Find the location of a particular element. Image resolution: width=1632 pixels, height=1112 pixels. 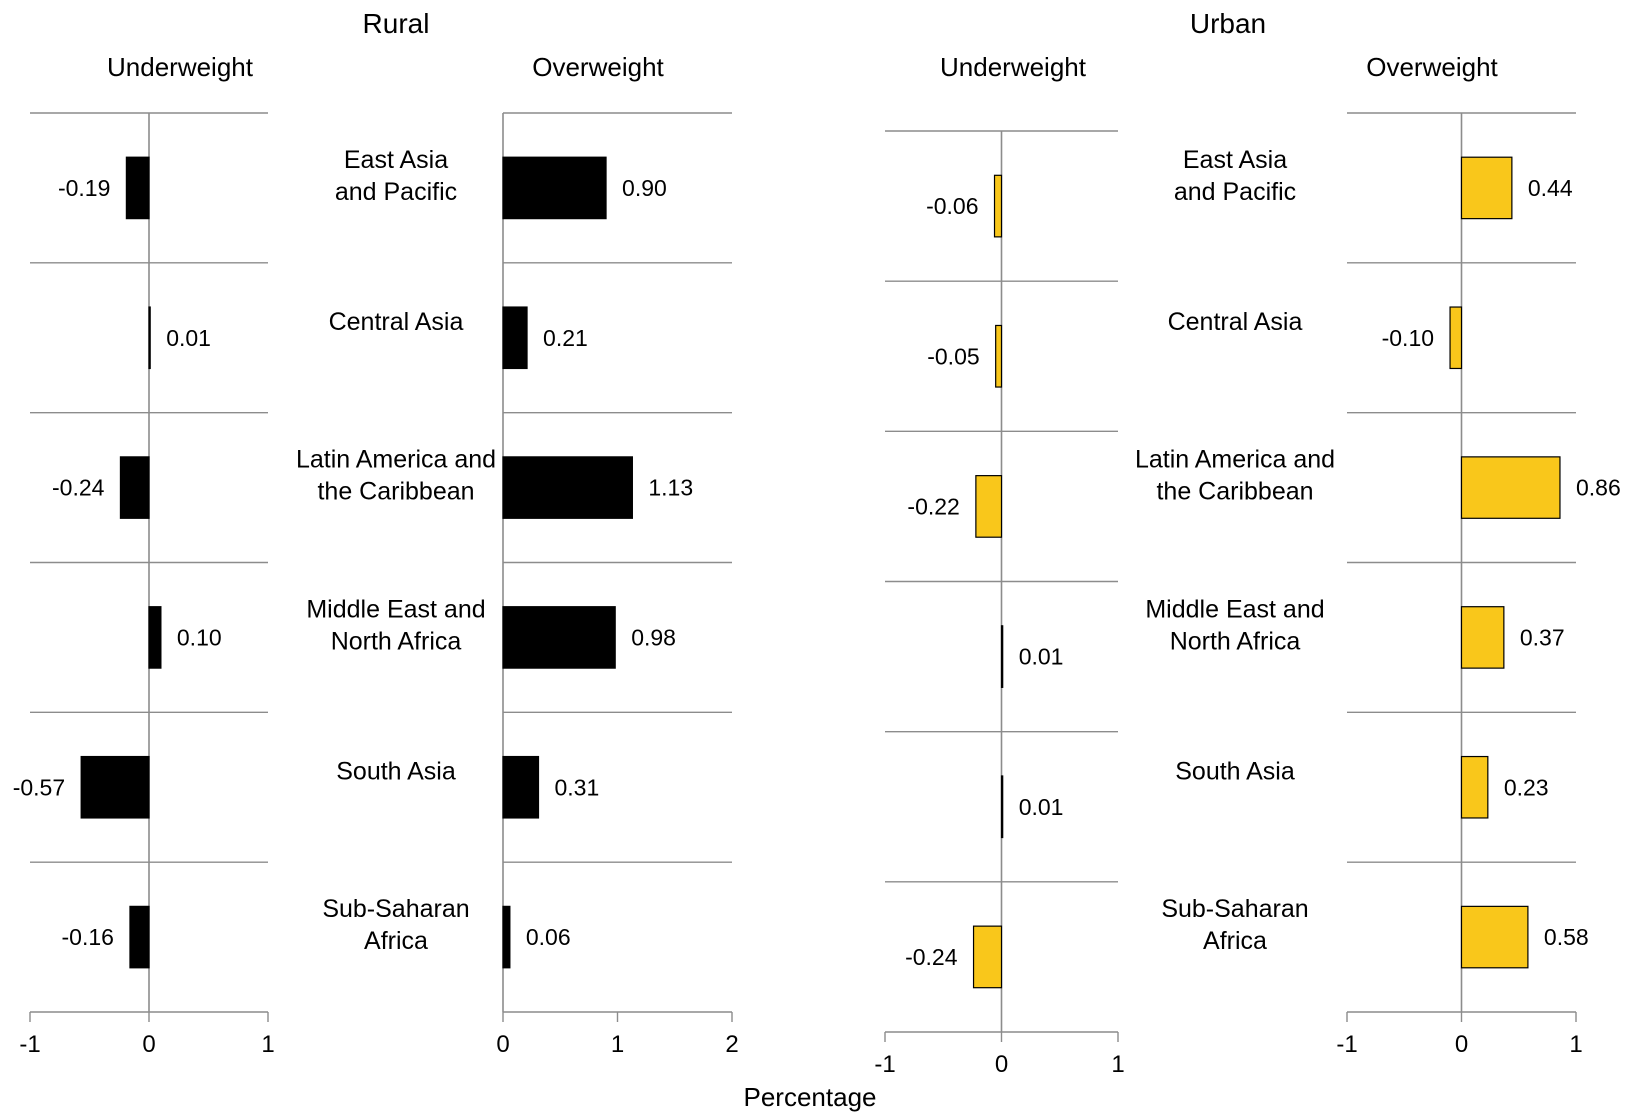

rural-overweight-value-label-latin-america-and-the-caribbean: 1.13 is located at coordinates (670, 488).